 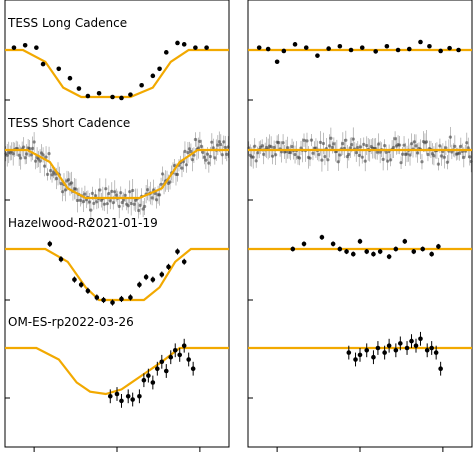 What do you see at coordinates (117, 373) in the screenshot?
I see `om-es-left-series` at bounding box center [117, 373].